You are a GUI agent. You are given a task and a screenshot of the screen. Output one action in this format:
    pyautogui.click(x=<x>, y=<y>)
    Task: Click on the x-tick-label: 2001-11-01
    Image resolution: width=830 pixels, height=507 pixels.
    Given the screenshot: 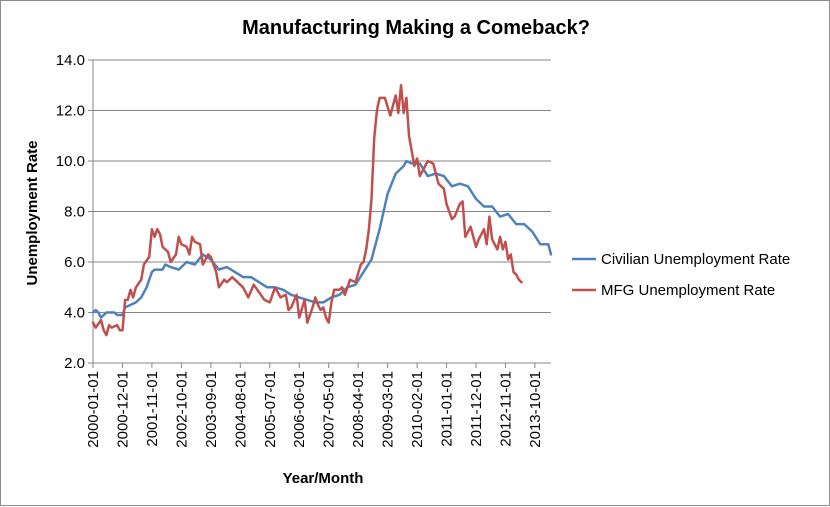 What is the action you would take?
    pyautogui.click(x=152, y=409)
    